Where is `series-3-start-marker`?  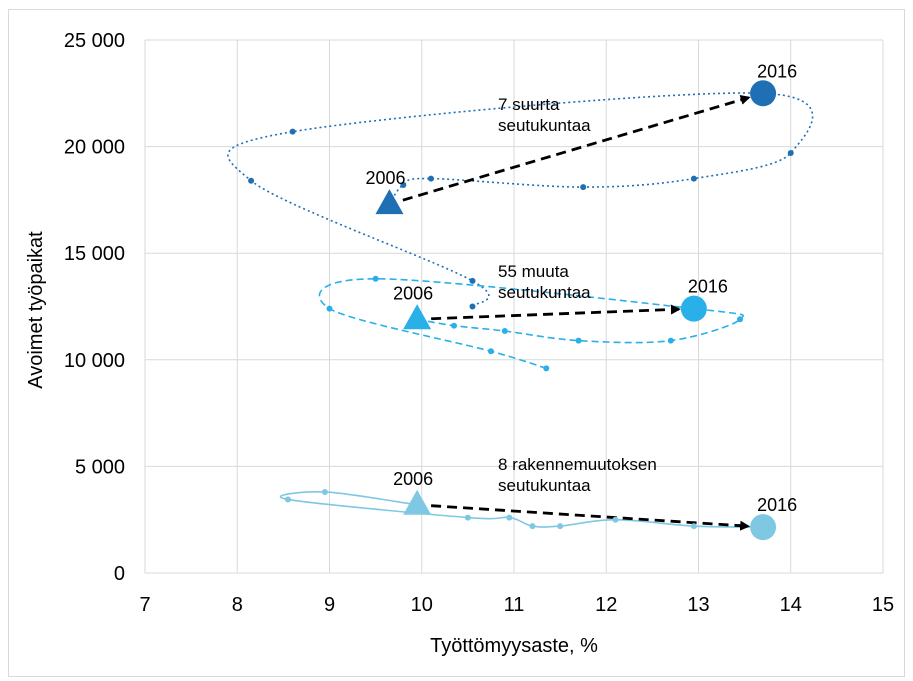
series-3-start-marker is located at coordinates (417, 502).